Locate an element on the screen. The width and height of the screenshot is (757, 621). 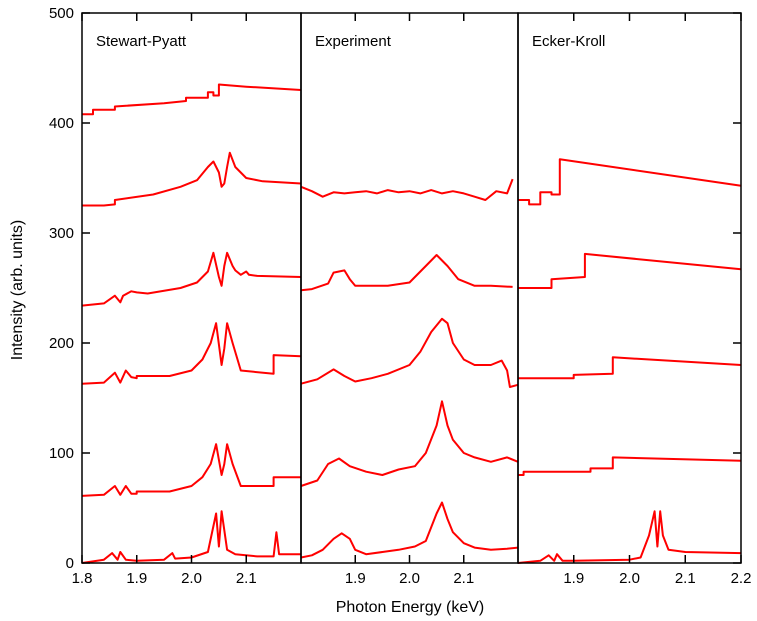
y-tick-label: 400 is located at coordinates (61, 123).